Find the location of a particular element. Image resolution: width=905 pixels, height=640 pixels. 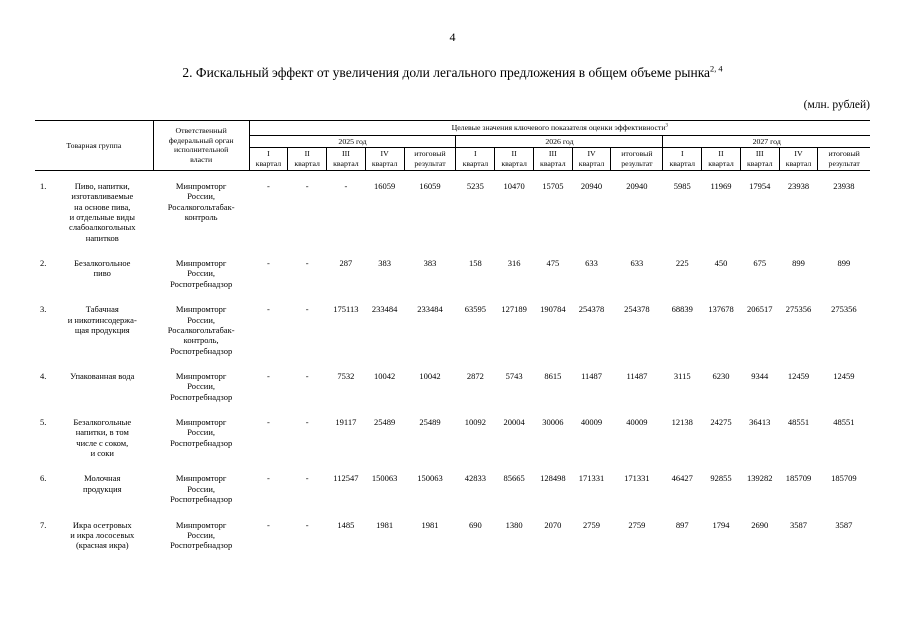

quarter-value-cell: 11487 is located at coordinates (592, 375).